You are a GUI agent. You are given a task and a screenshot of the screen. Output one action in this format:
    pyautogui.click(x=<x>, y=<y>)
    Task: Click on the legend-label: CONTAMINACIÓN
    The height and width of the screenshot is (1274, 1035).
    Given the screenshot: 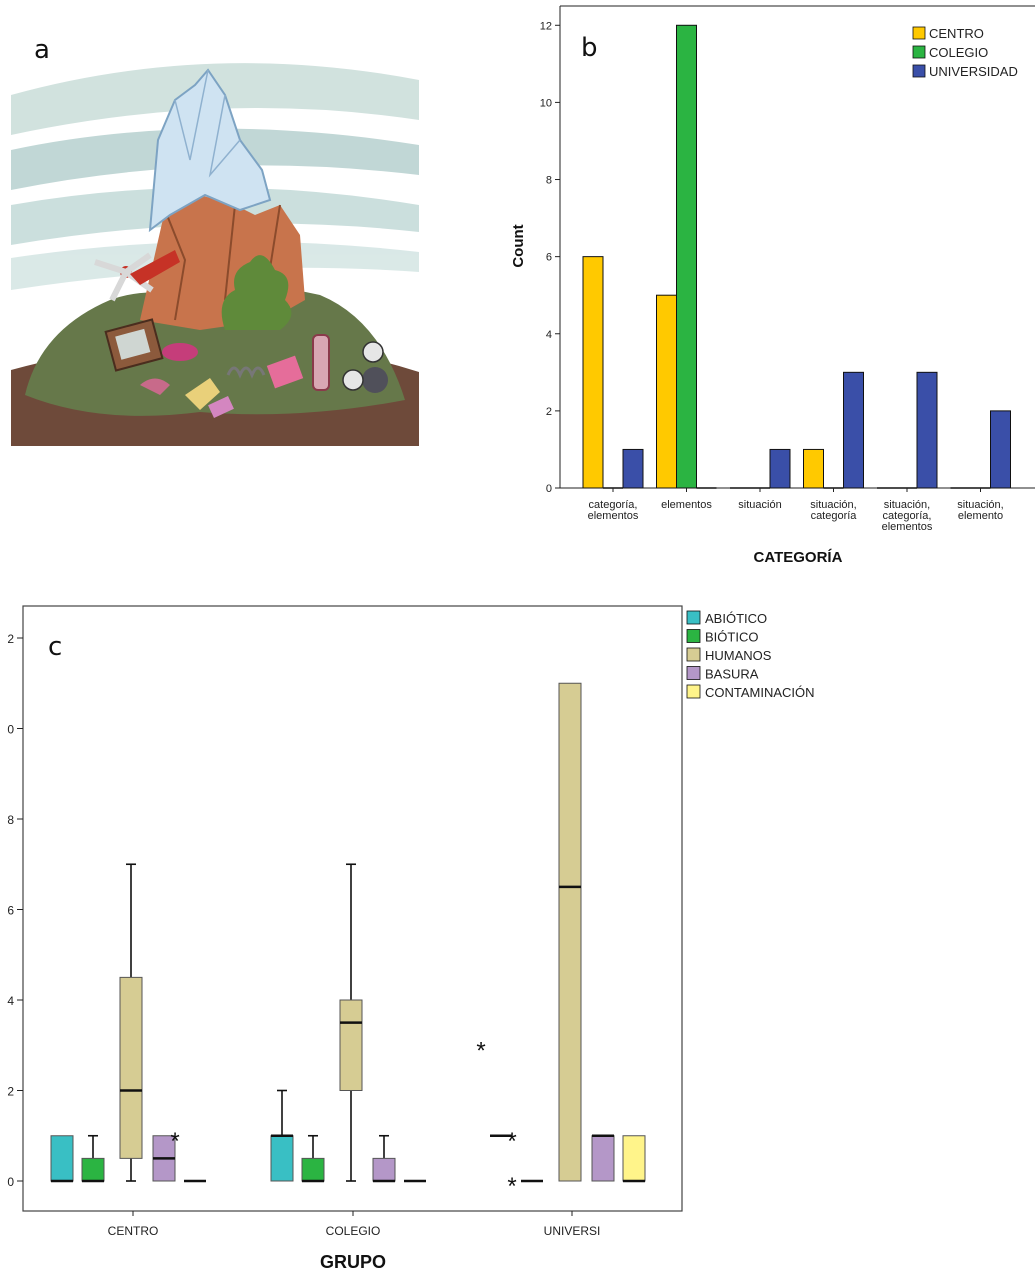 What is the action you would take?
    pyautogui.click(x=760, y=692)
    